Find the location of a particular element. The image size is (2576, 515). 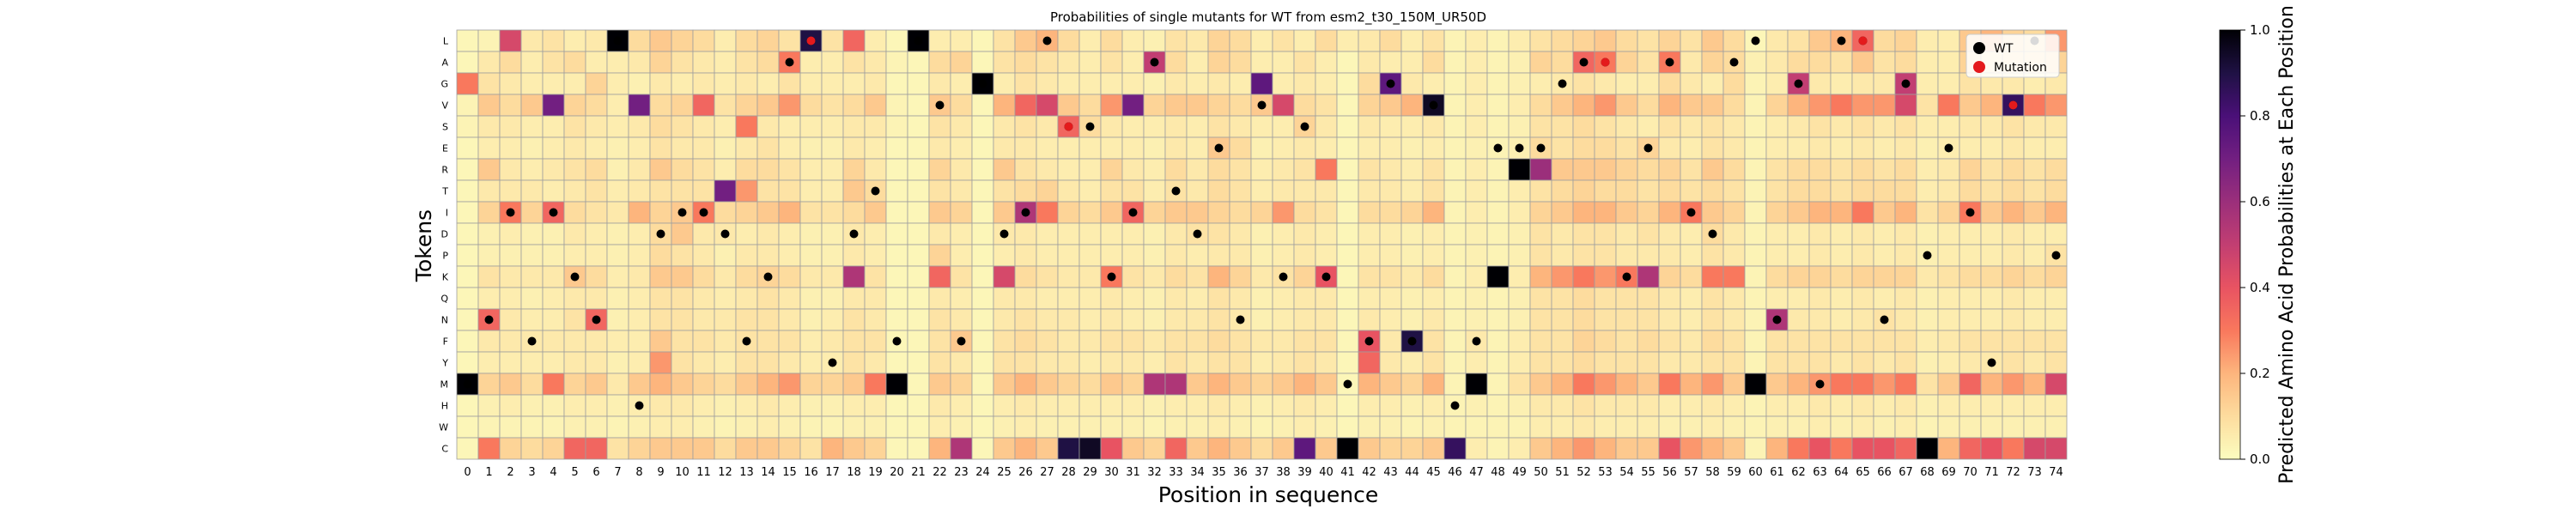

x-tick-label: 28 is located at coordinates (1068, 472).